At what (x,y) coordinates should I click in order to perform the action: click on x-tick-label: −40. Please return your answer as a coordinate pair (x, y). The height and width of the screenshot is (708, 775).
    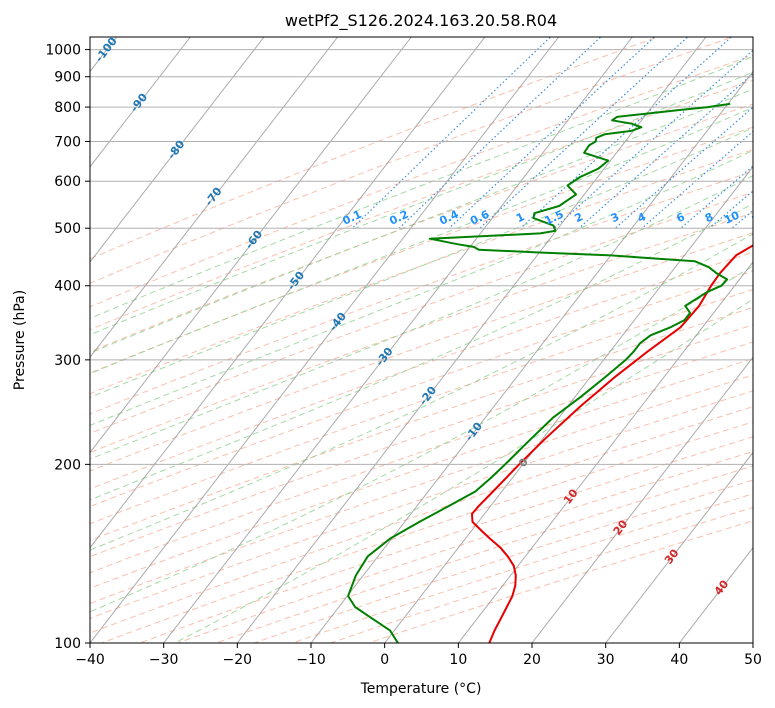
    Looking at the image, I should click on (90, 660).